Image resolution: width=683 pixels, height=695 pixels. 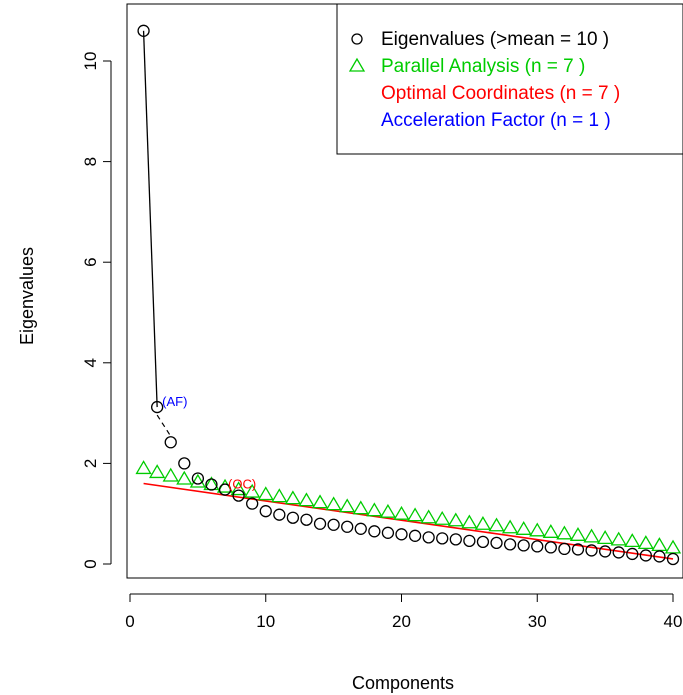 I want to click on x-tick-label: 40, so click(x=673, y=621).